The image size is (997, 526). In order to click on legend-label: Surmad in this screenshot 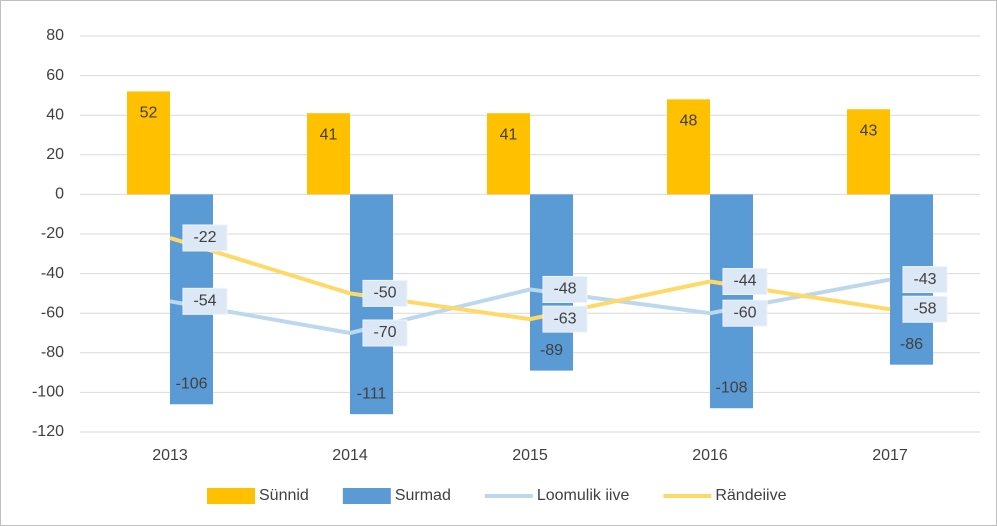, I will do `click(423, 495)`.